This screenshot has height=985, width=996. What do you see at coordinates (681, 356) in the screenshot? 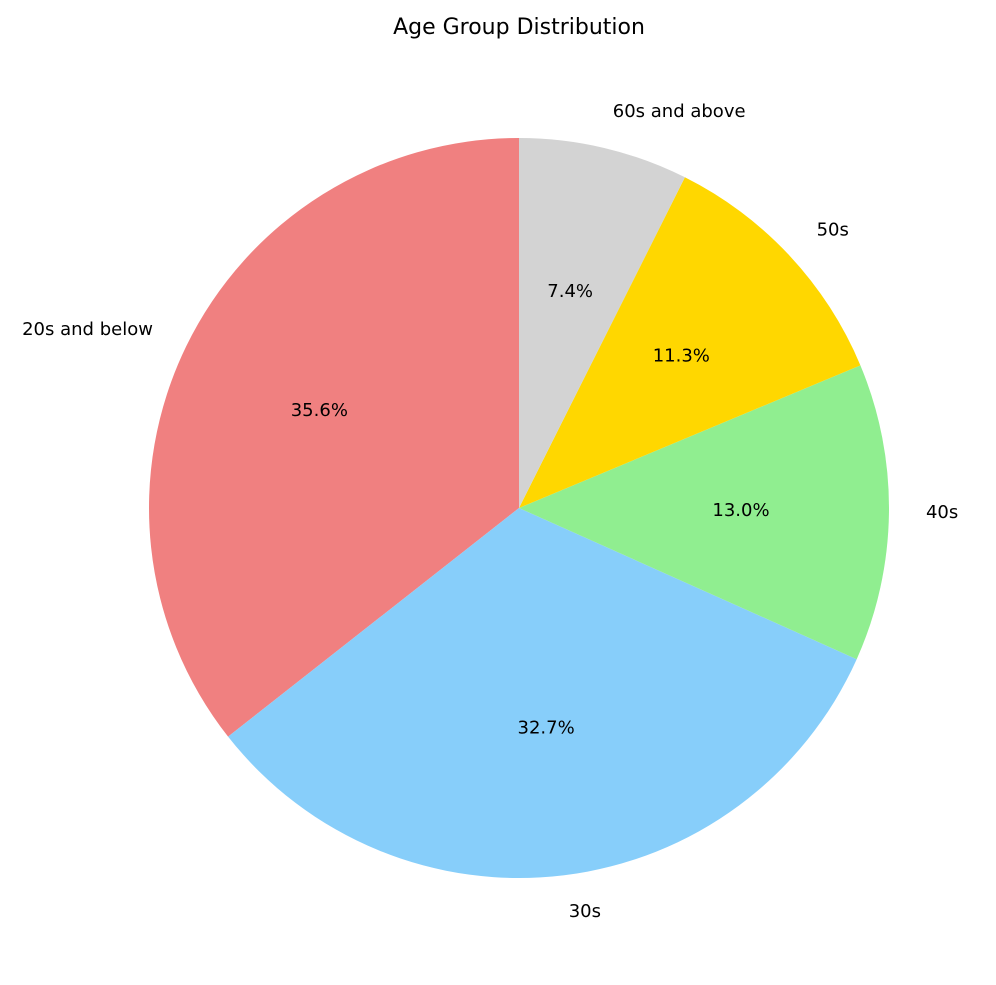
I see `slice-percentage-label: 11.3%` at bounding box center [681, 356].